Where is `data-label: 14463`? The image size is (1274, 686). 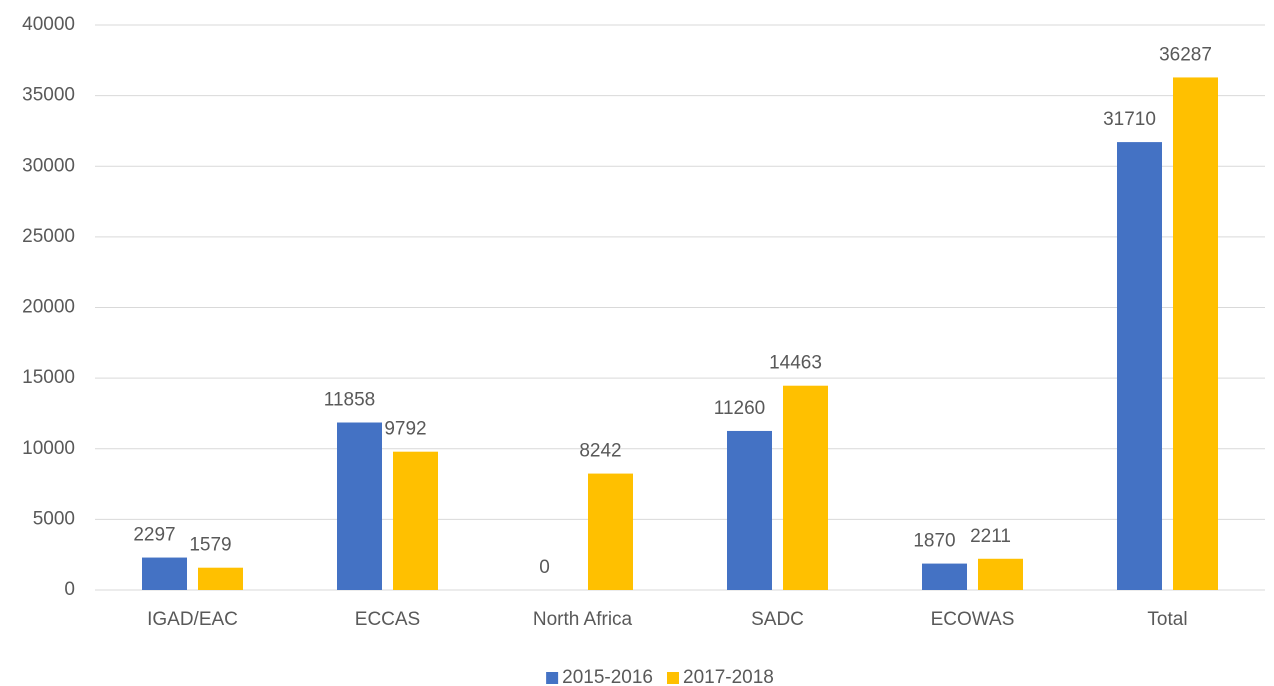 data-label: 14463 is located at coordinates (795, 363).